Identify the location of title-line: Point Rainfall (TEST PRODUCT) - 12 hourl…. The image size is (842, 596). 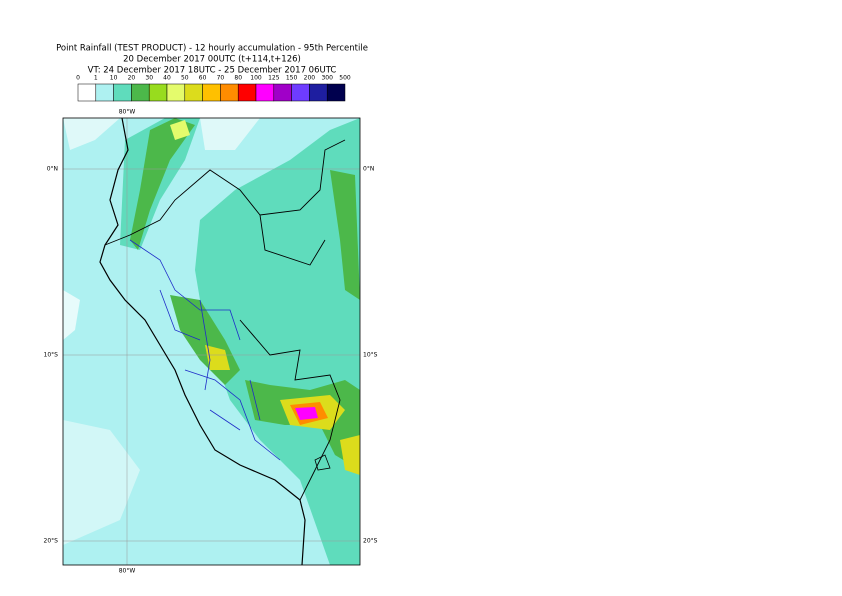
(212, 49).